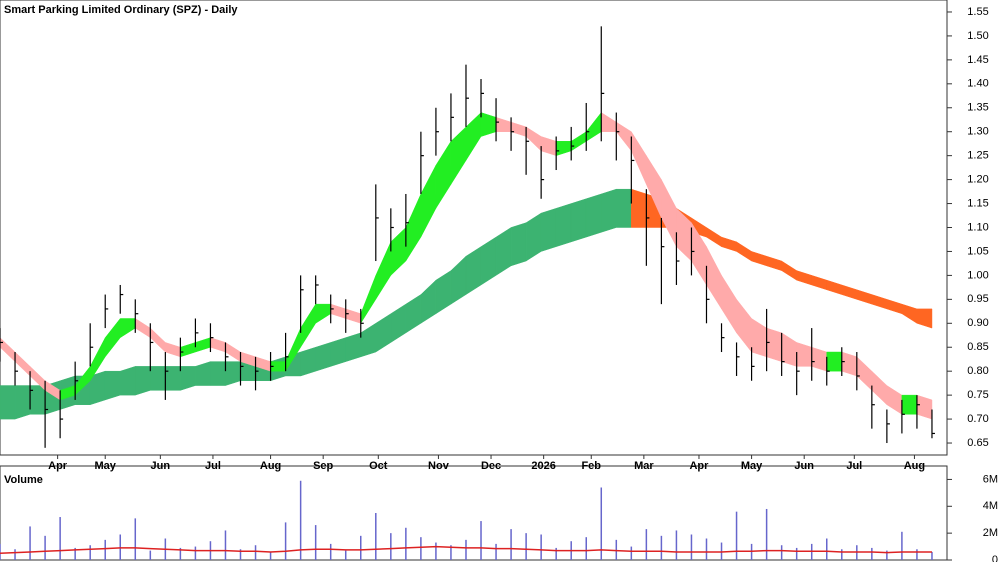 The width and height of the screenshot is (1000, 562). I want to click on y-tick-label: 0.65, so click(977, 443).